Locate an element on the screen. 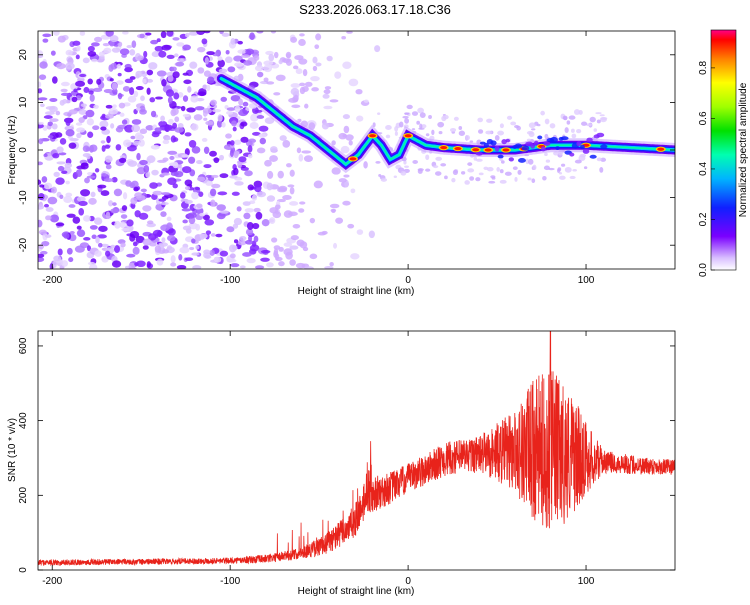  snr-ytick-label: 0 is located at coordinates (23, 570).